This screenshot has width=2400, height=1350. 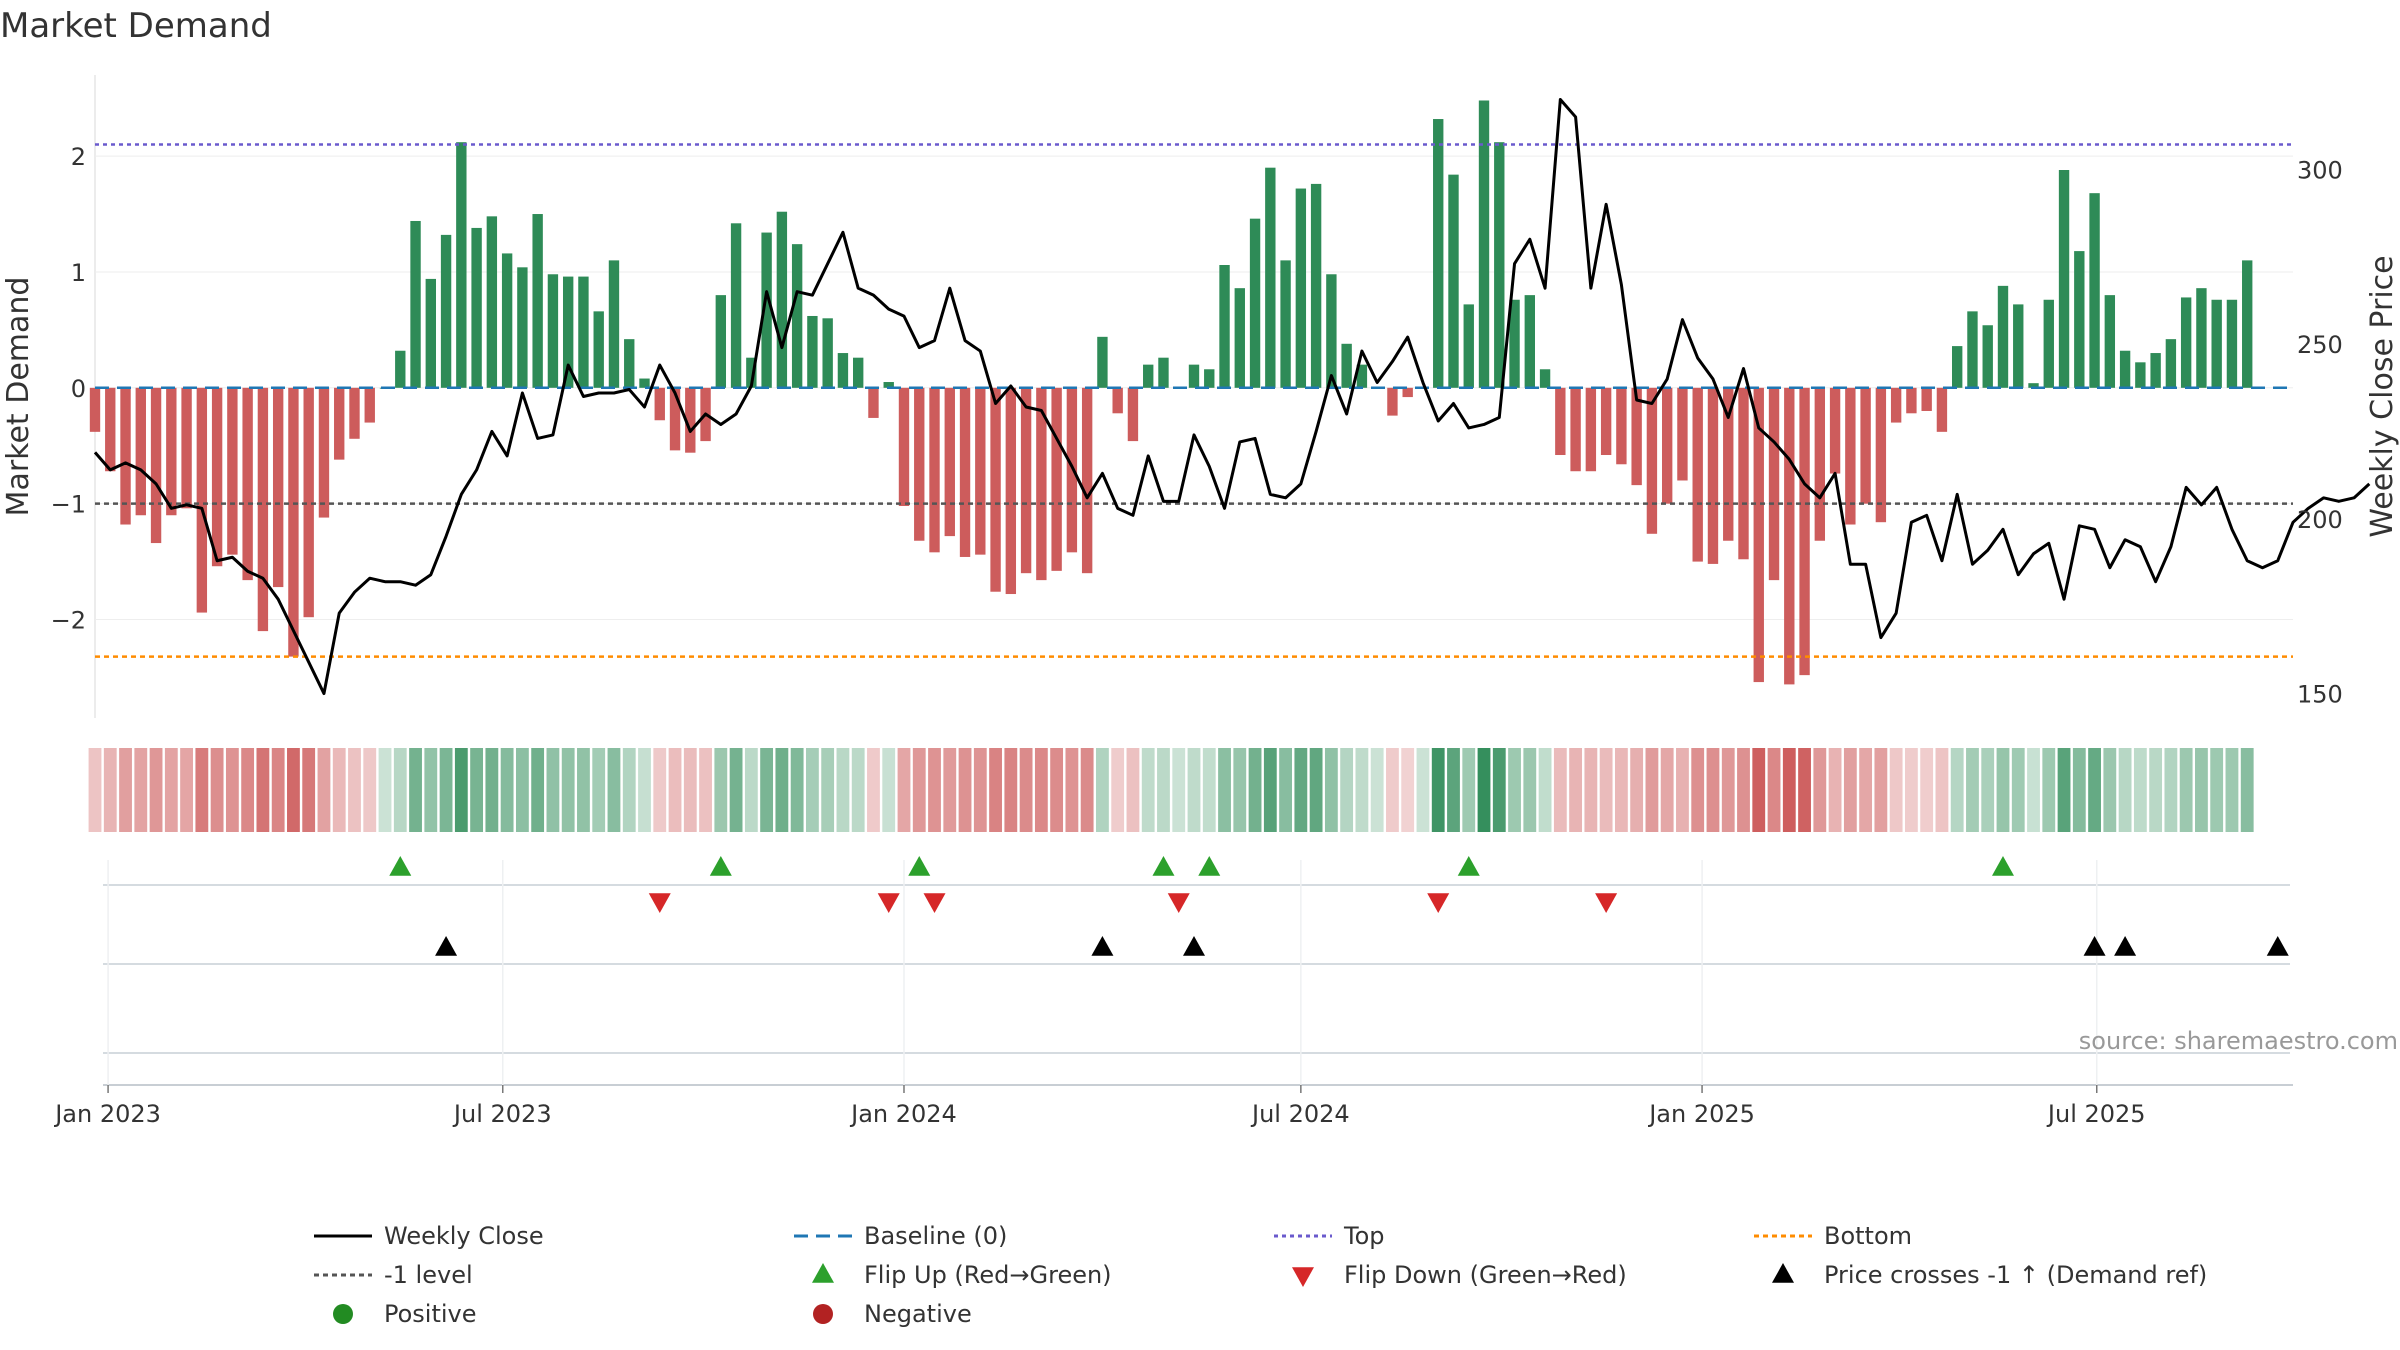 What do you see at coordinates (1438, 903) in the screenshot?
I see `flip-down-marker` at bounding box center [1438, 903].